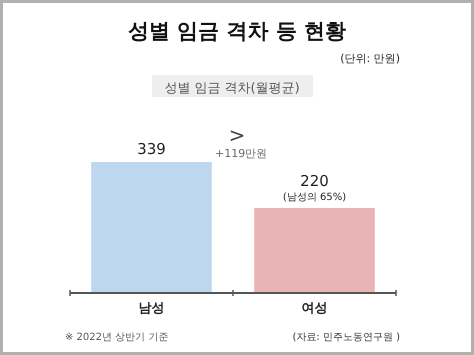  Describe the element at coordinates (151, 149) in the screenshot. I see `data-label: 339` at that location.